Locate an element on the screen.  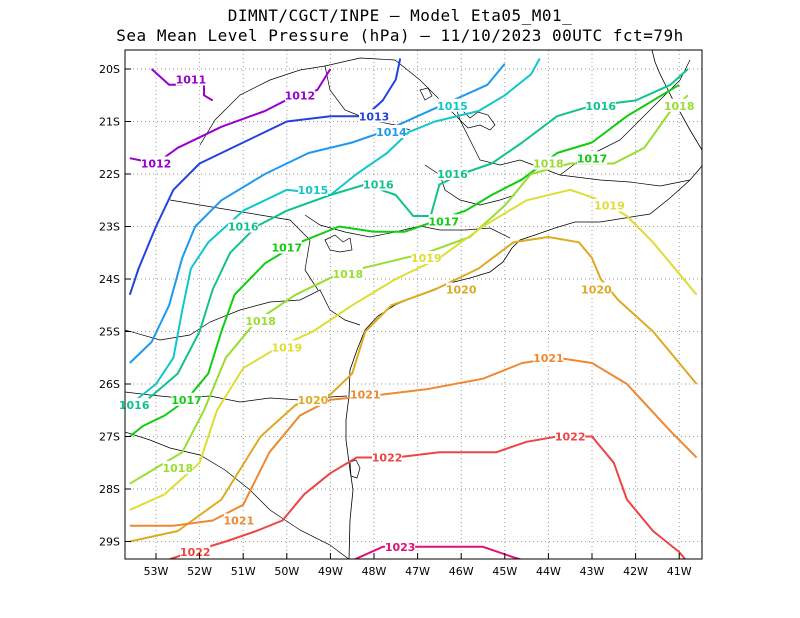
lon-tick-label: 42W is located at coordinates (635, 571).